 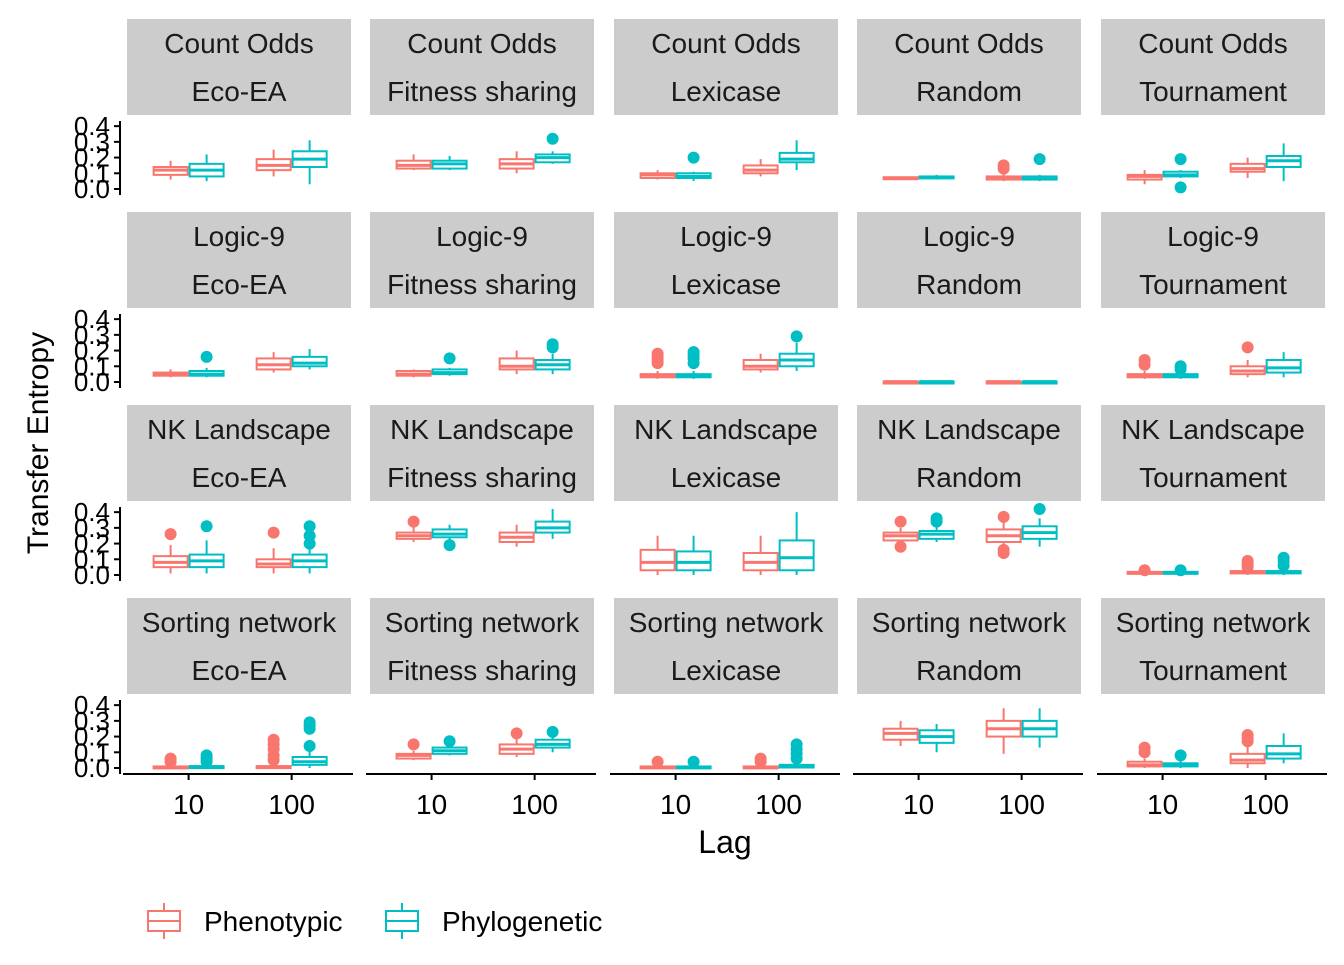 What do you see at coordinates (726, 91) in the screenshot?
I see `strip-col-label: Lexicase` at bounding box center [726, 91].